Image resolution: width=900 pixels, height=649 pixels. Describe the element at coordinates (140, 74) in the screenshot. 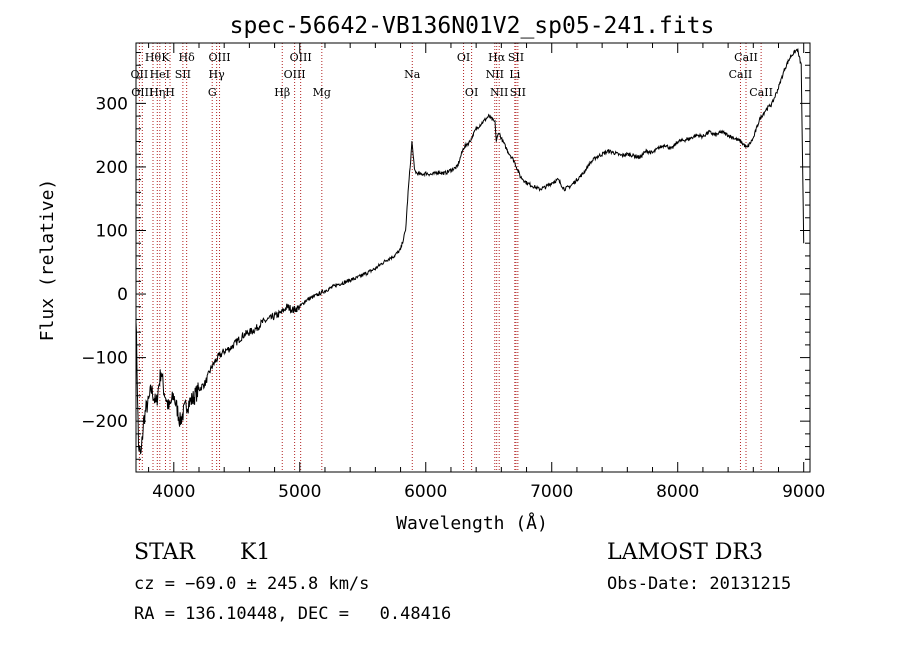

I see `line-label: OII` at that location.